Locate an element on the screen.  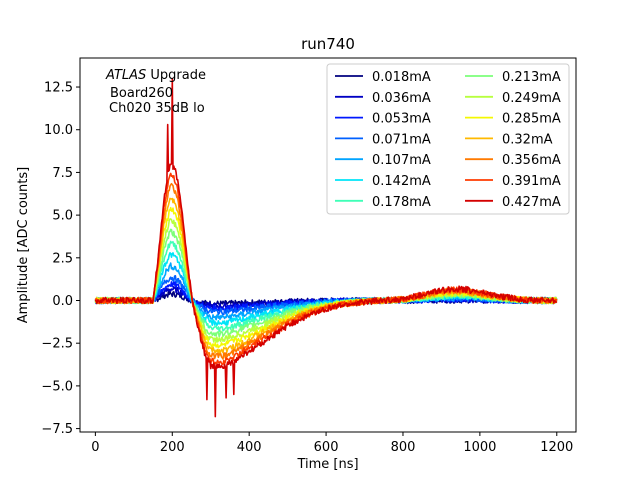
y-tick-label: 0.0 is located at coordinates (62, 301).